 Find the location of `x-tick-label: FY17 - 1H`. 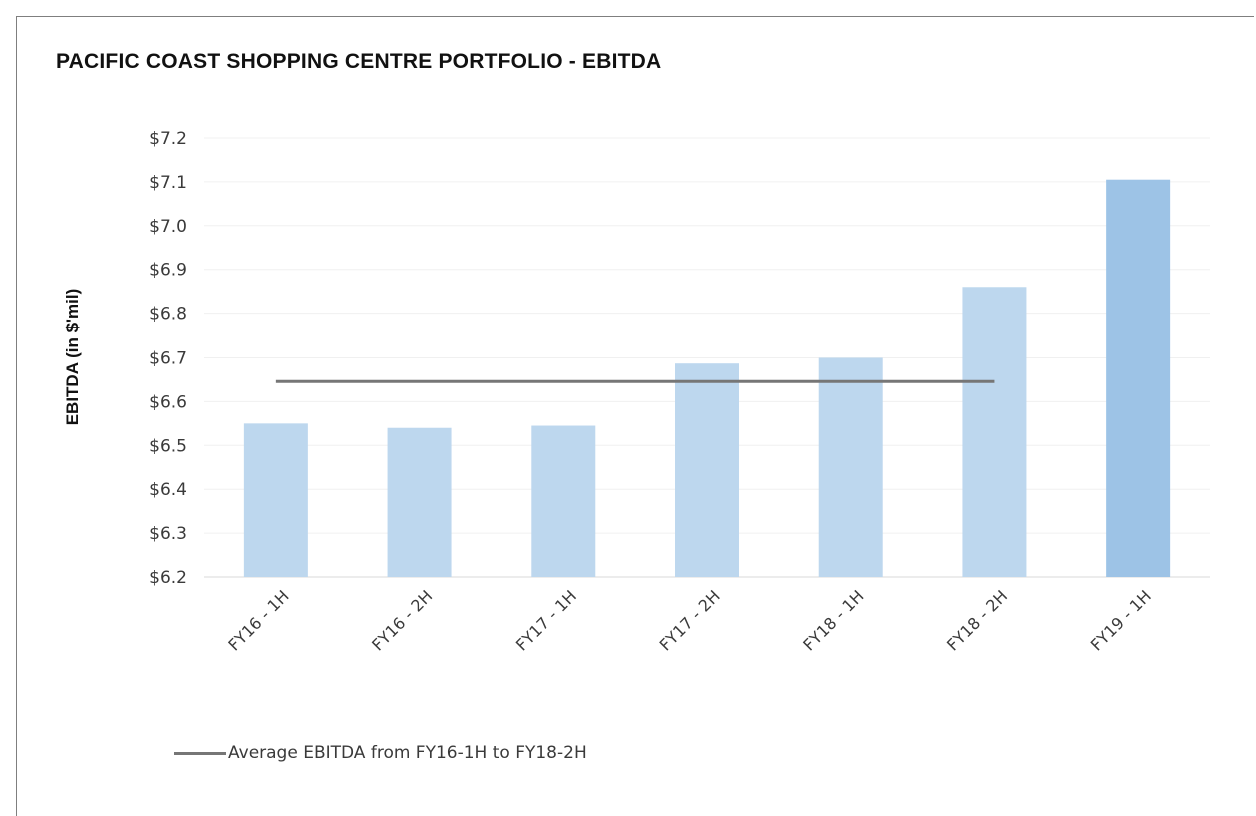

x-tick-label: FY17 - 1H is located at coordinates (546, 620).